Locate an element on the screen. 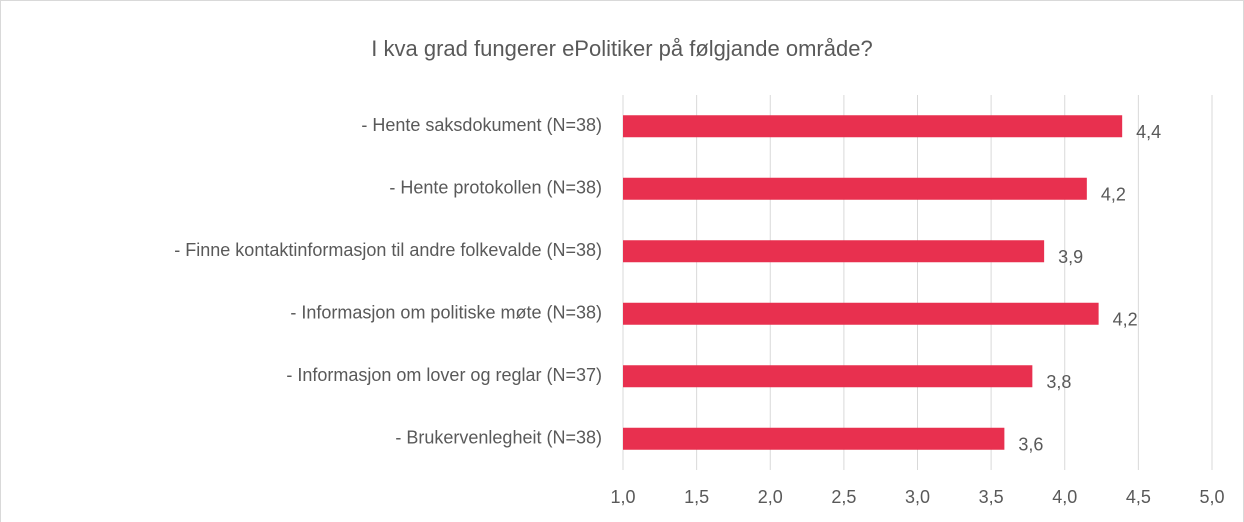  y-tick-label: - Hente saksdokument (N=38) is located at coordinates (481, 125).